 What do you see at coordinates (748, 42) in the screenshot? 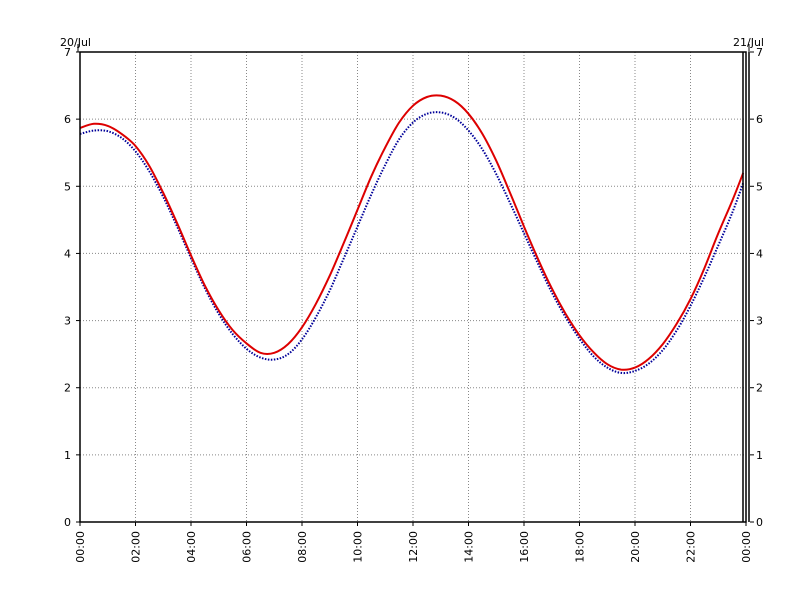
I see `date-label-right: 21/Jul` at bounding box center [748, 42].